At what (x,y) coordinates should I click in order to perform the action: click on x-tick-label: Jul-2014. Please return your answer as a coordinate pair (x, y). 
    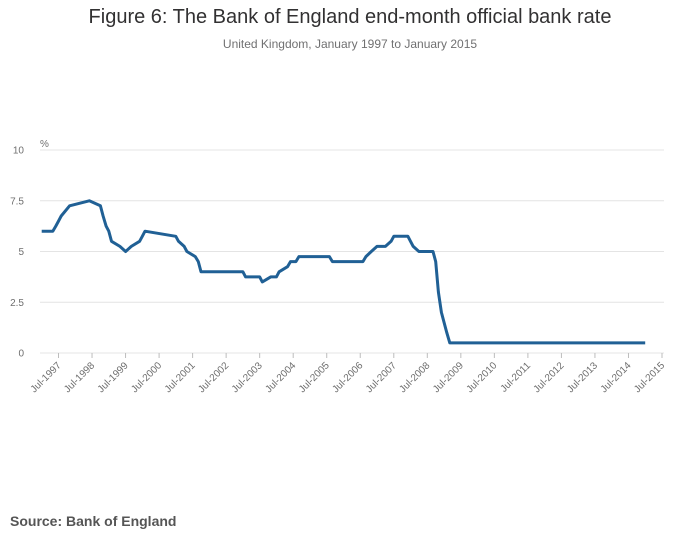
    Looking at the image, I should click on (616, 377).